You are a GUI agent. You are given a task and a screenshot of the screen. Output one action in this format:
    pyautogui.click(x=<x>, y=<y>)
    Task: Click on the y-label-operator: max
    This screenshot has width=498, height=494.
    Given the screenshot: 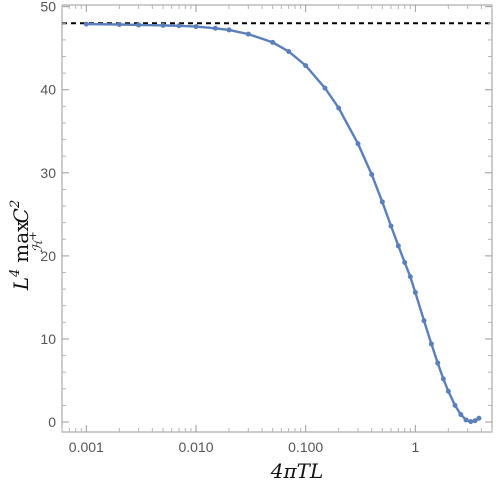 What is the action you would take?
    pyautogui.click(x=21, y=241)
    